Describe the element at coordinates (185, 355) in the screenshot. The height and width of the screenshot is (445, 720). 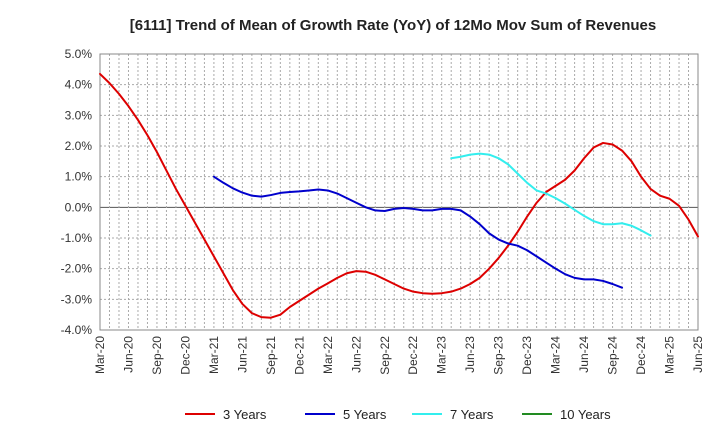
I see `x-tick-label: Dec-20` at that location.